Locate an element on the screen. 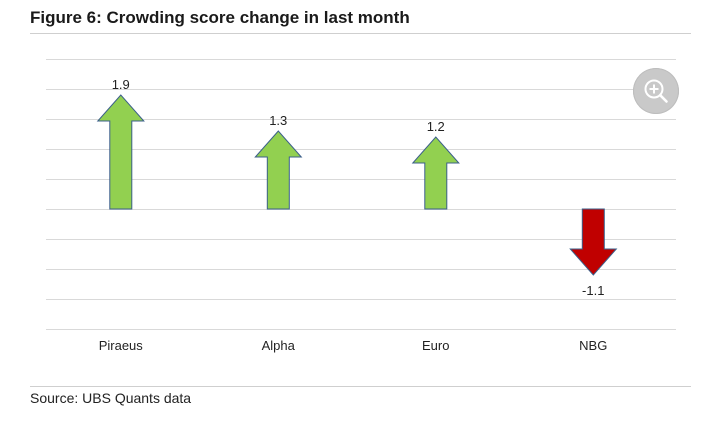 This screenshot has width=721, height=428. zoom-in-icon is located at coordinates (656, 91).